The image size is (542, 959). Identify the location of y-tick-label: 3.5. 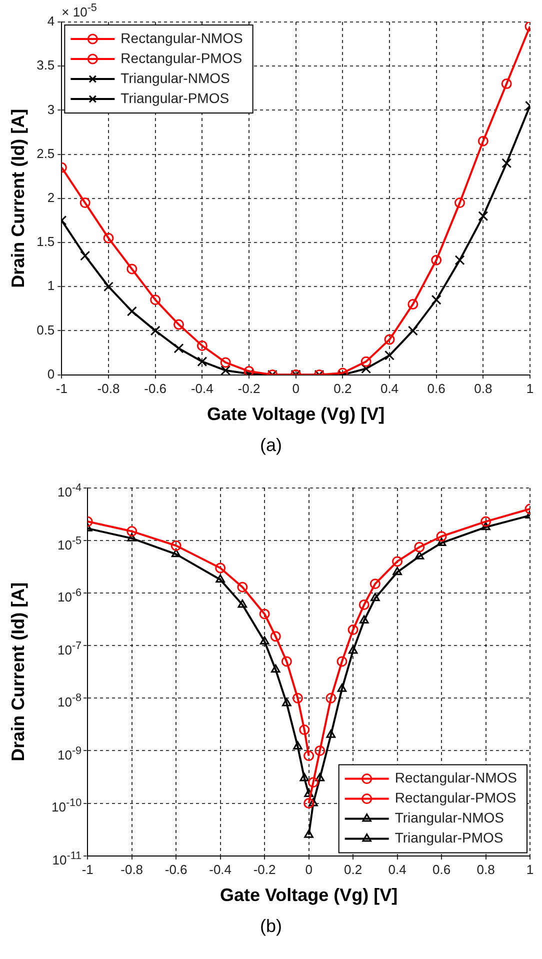
(45, 65).